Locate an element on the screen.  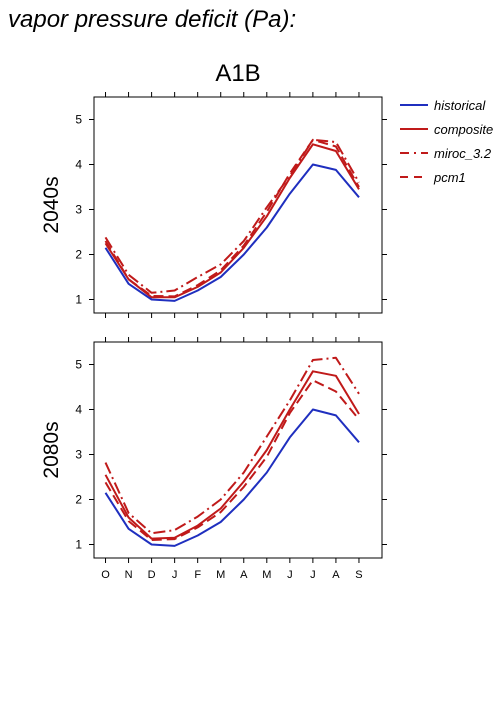
x-tick-label: O is located at coordinates (105, 575).